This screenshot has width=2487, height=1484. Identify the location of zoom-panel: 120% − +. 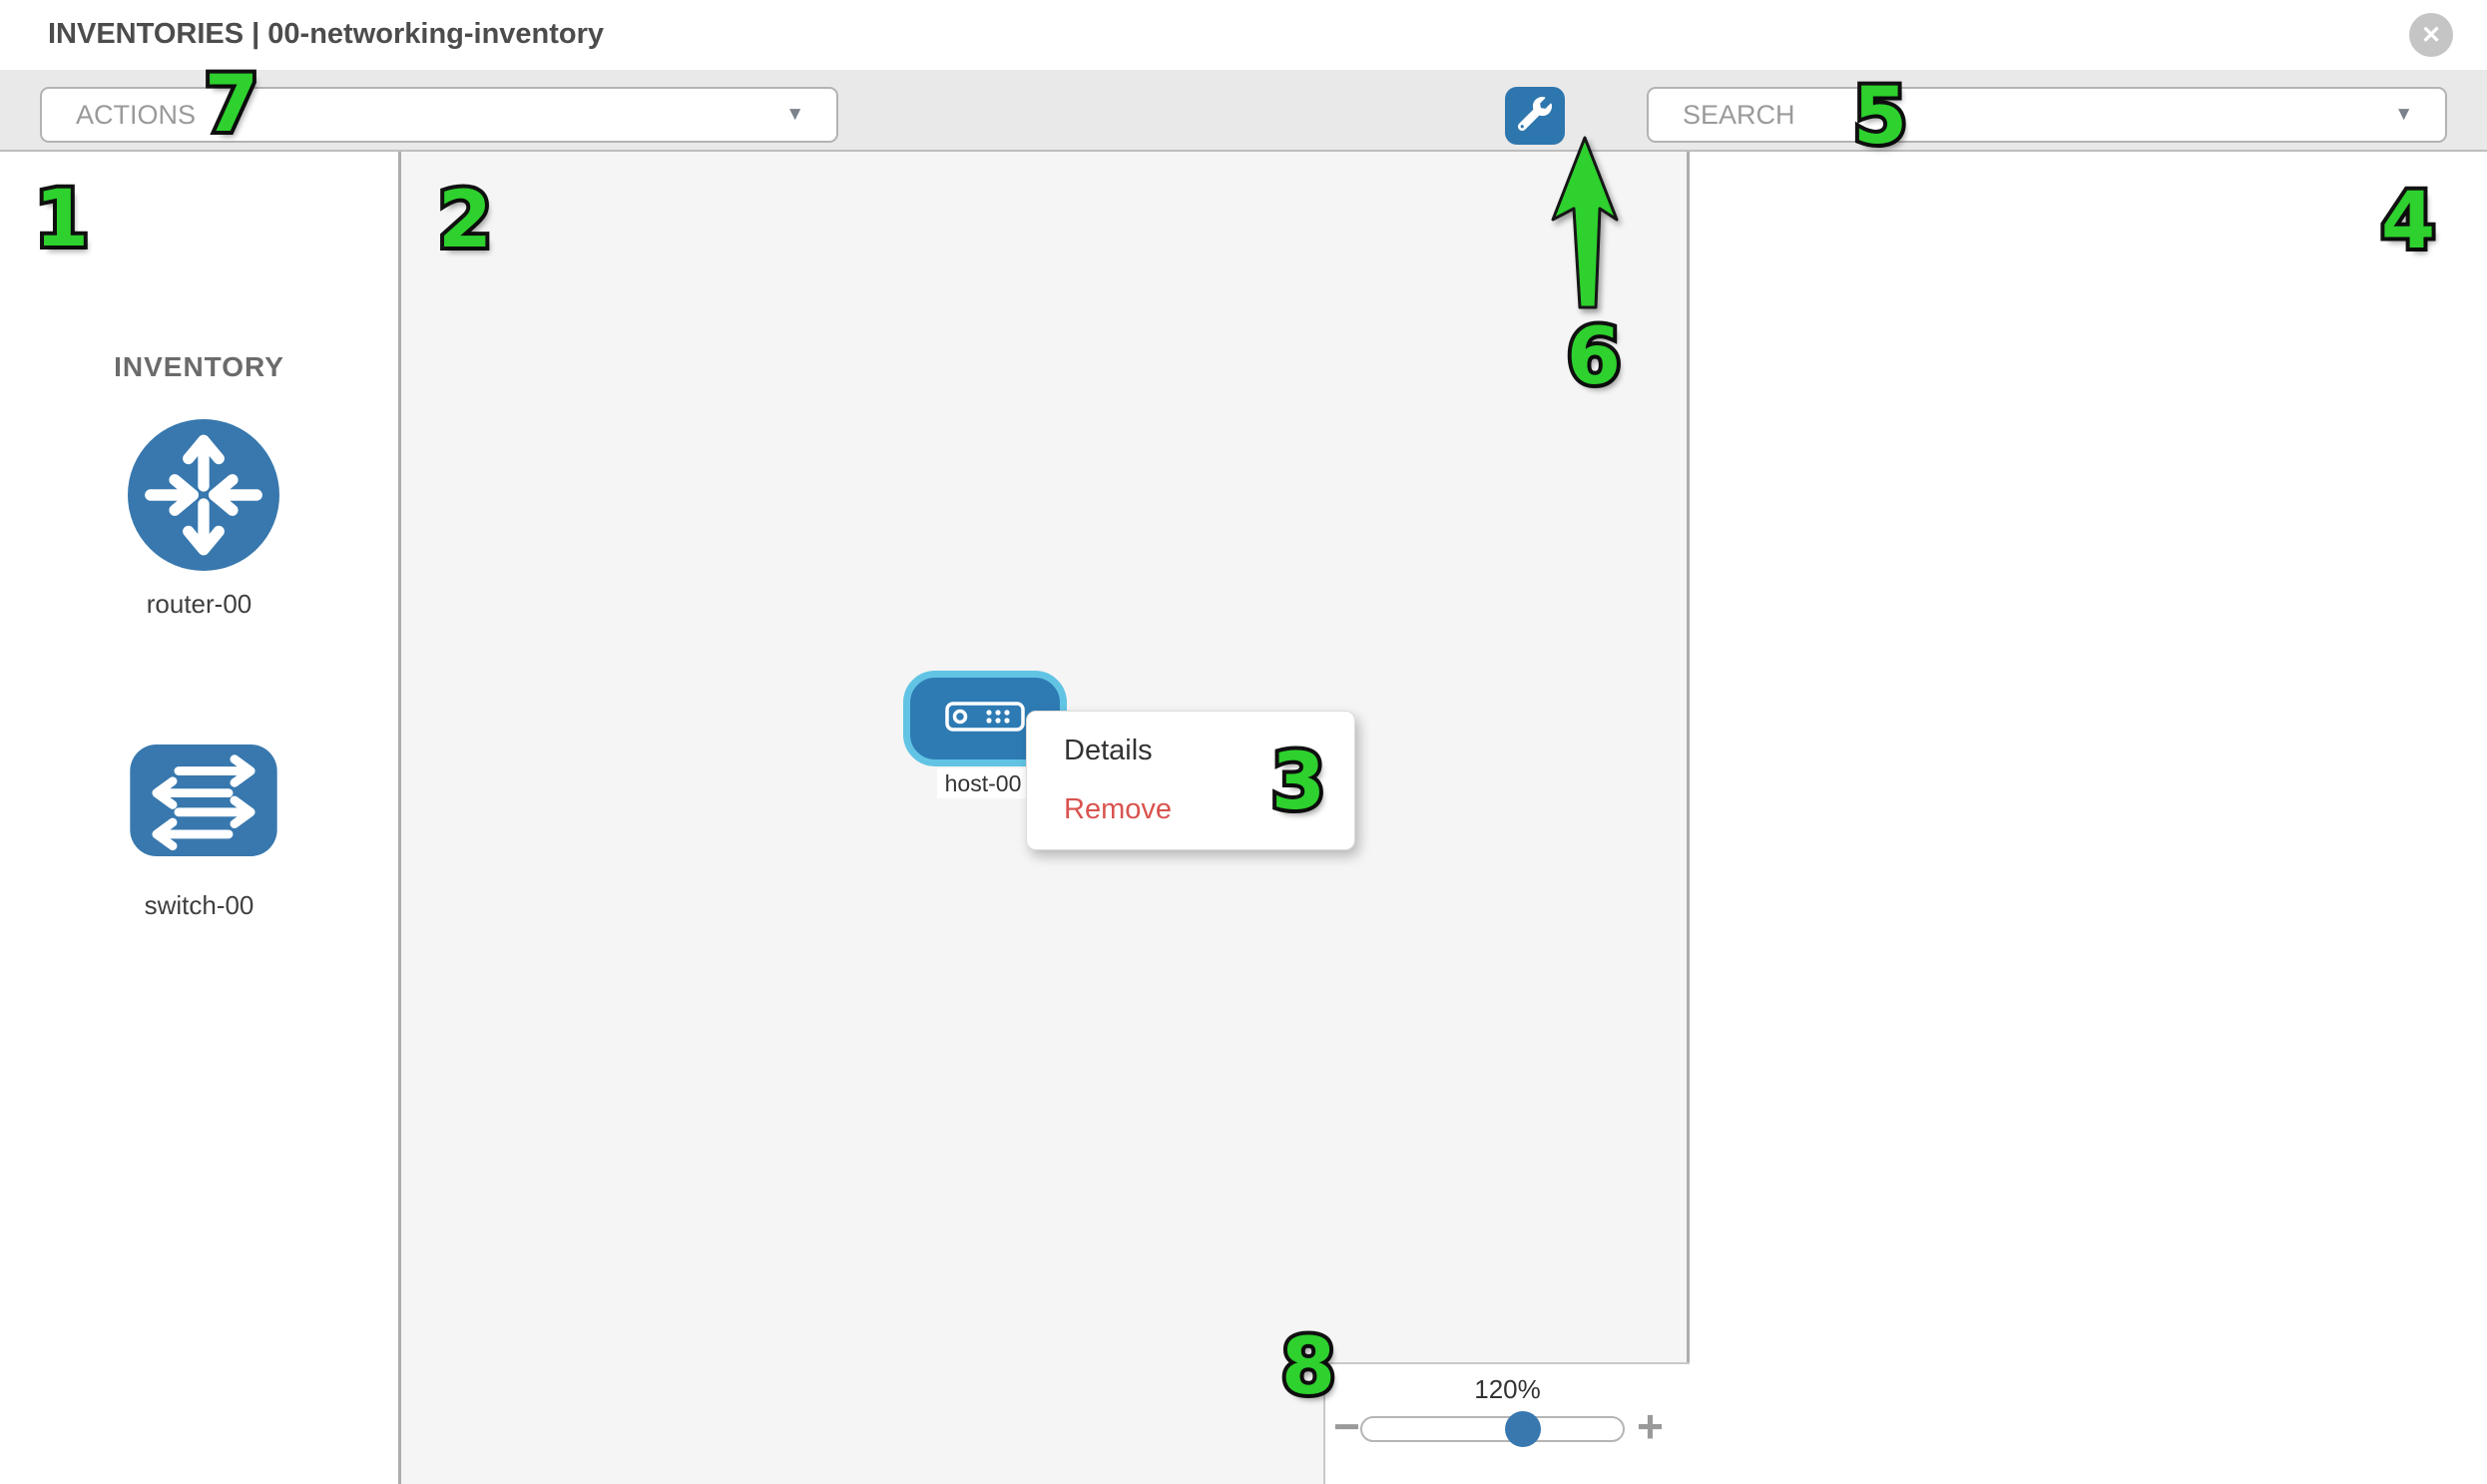
(1506, 1423).